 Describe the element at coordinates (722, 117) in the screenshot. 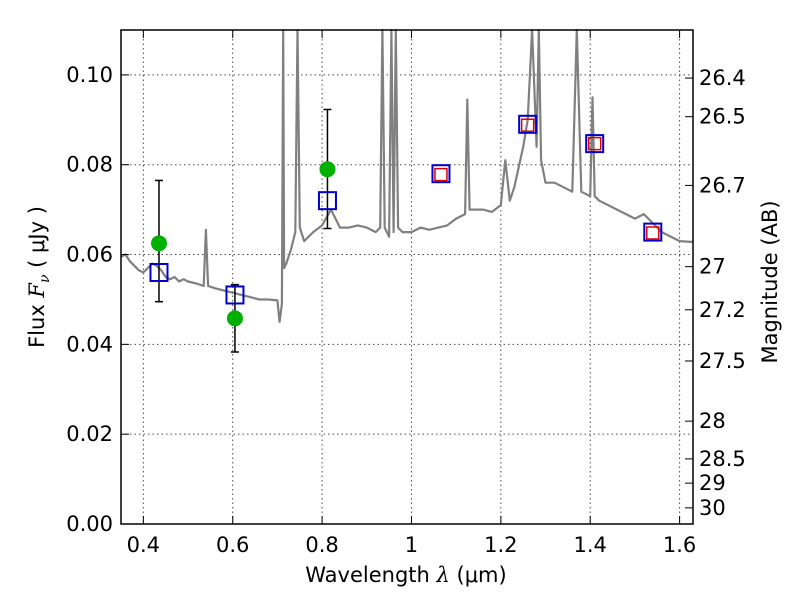

I see `mag-tick-label: 26.5` at that location.